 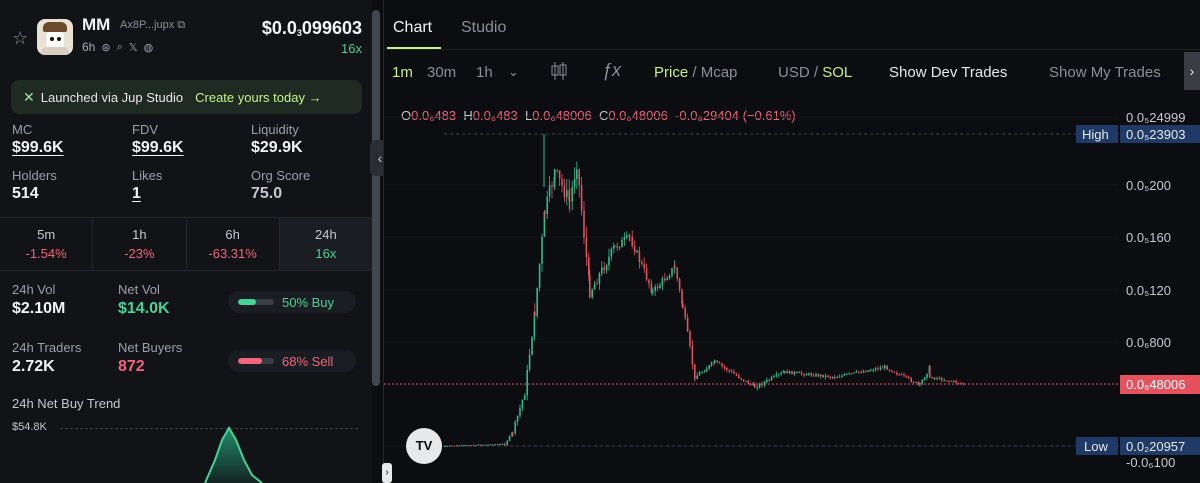 I want to click on create-token-link: Create yours today →, so click(x=258, y=97).